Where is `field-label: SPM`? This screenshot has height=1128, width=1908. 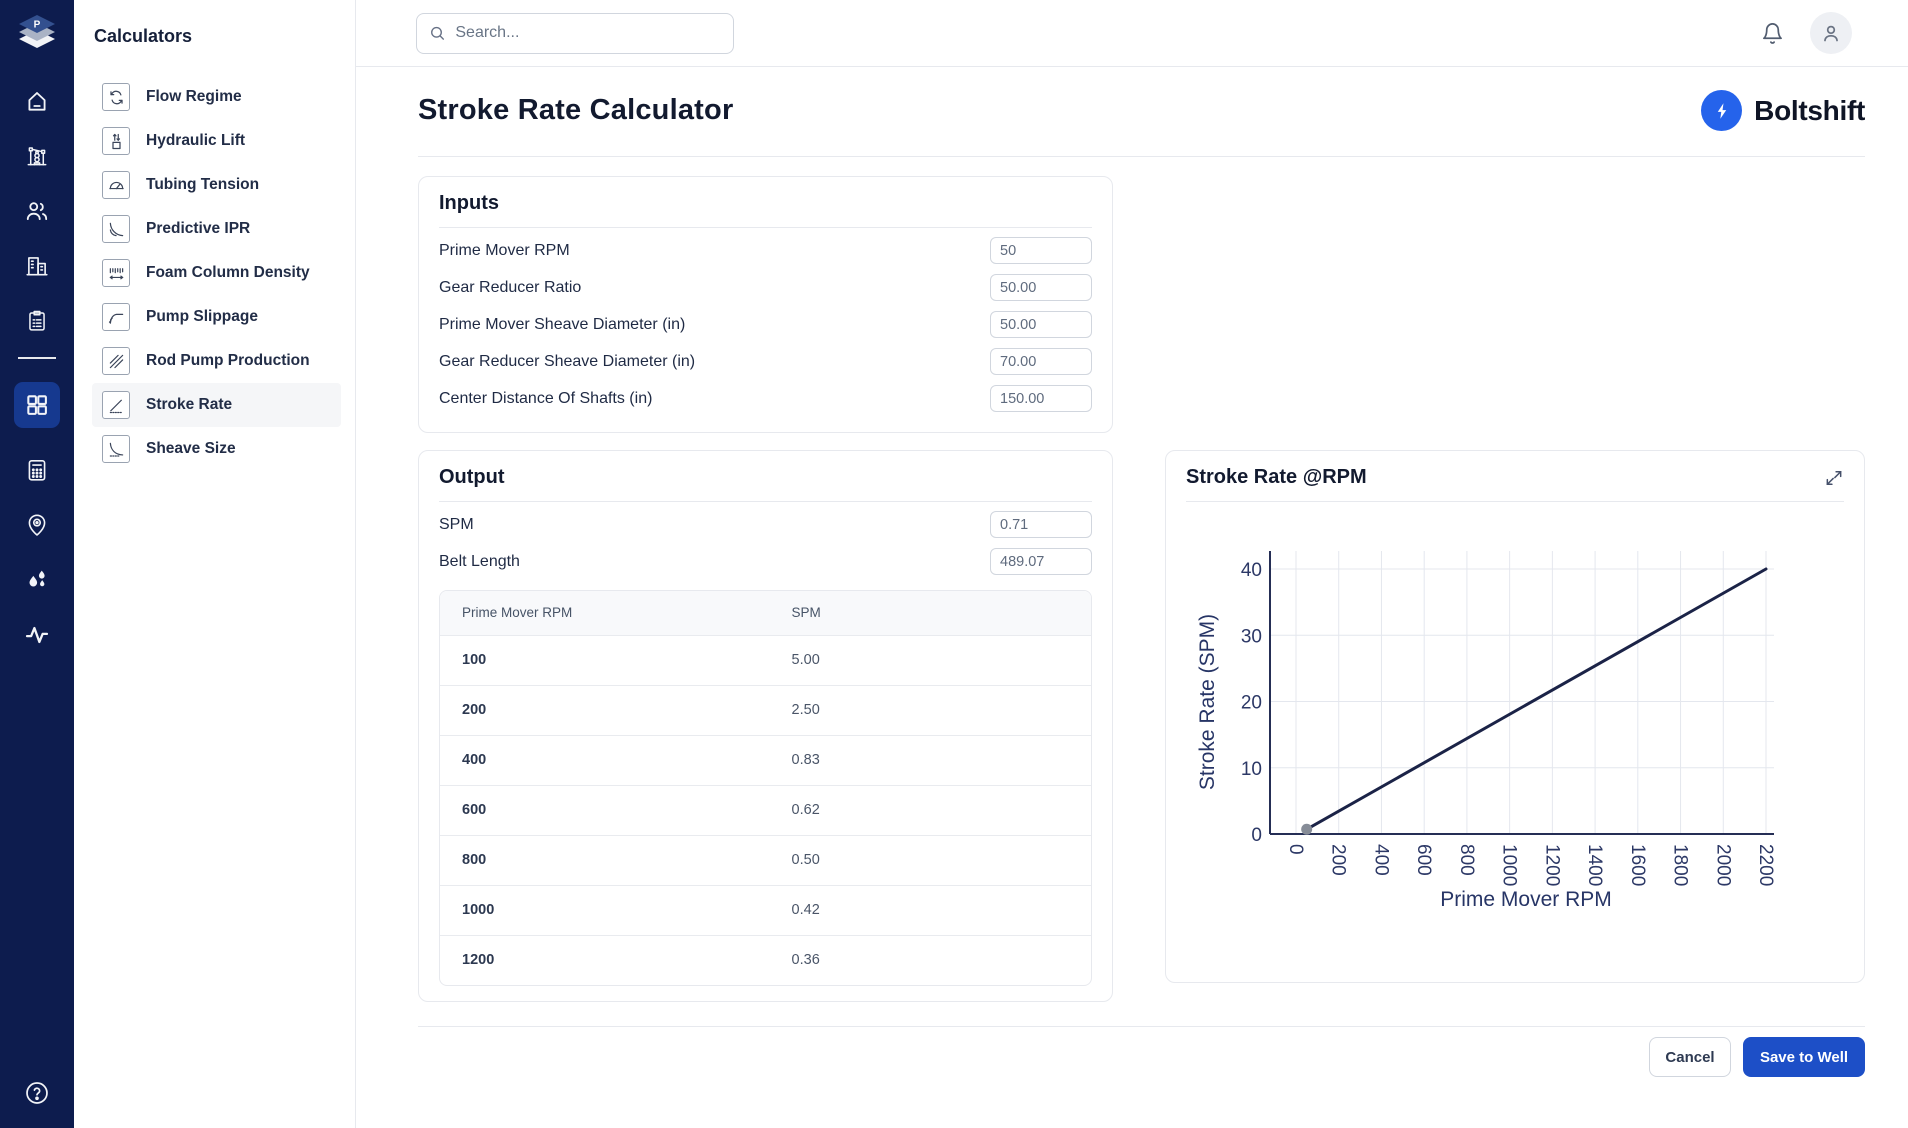
field-label: SPM is located at coordinates (456, 524).